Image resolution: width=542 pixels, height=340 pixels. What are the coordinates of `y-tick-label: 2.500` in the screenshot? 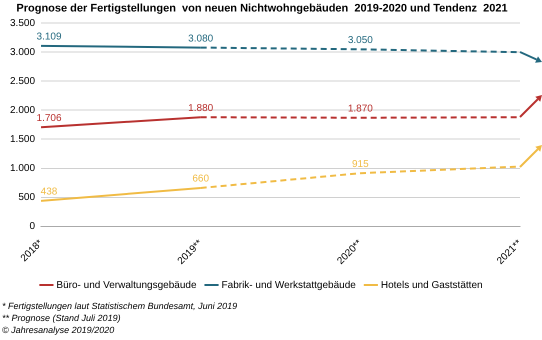 It's located at (23, 81).